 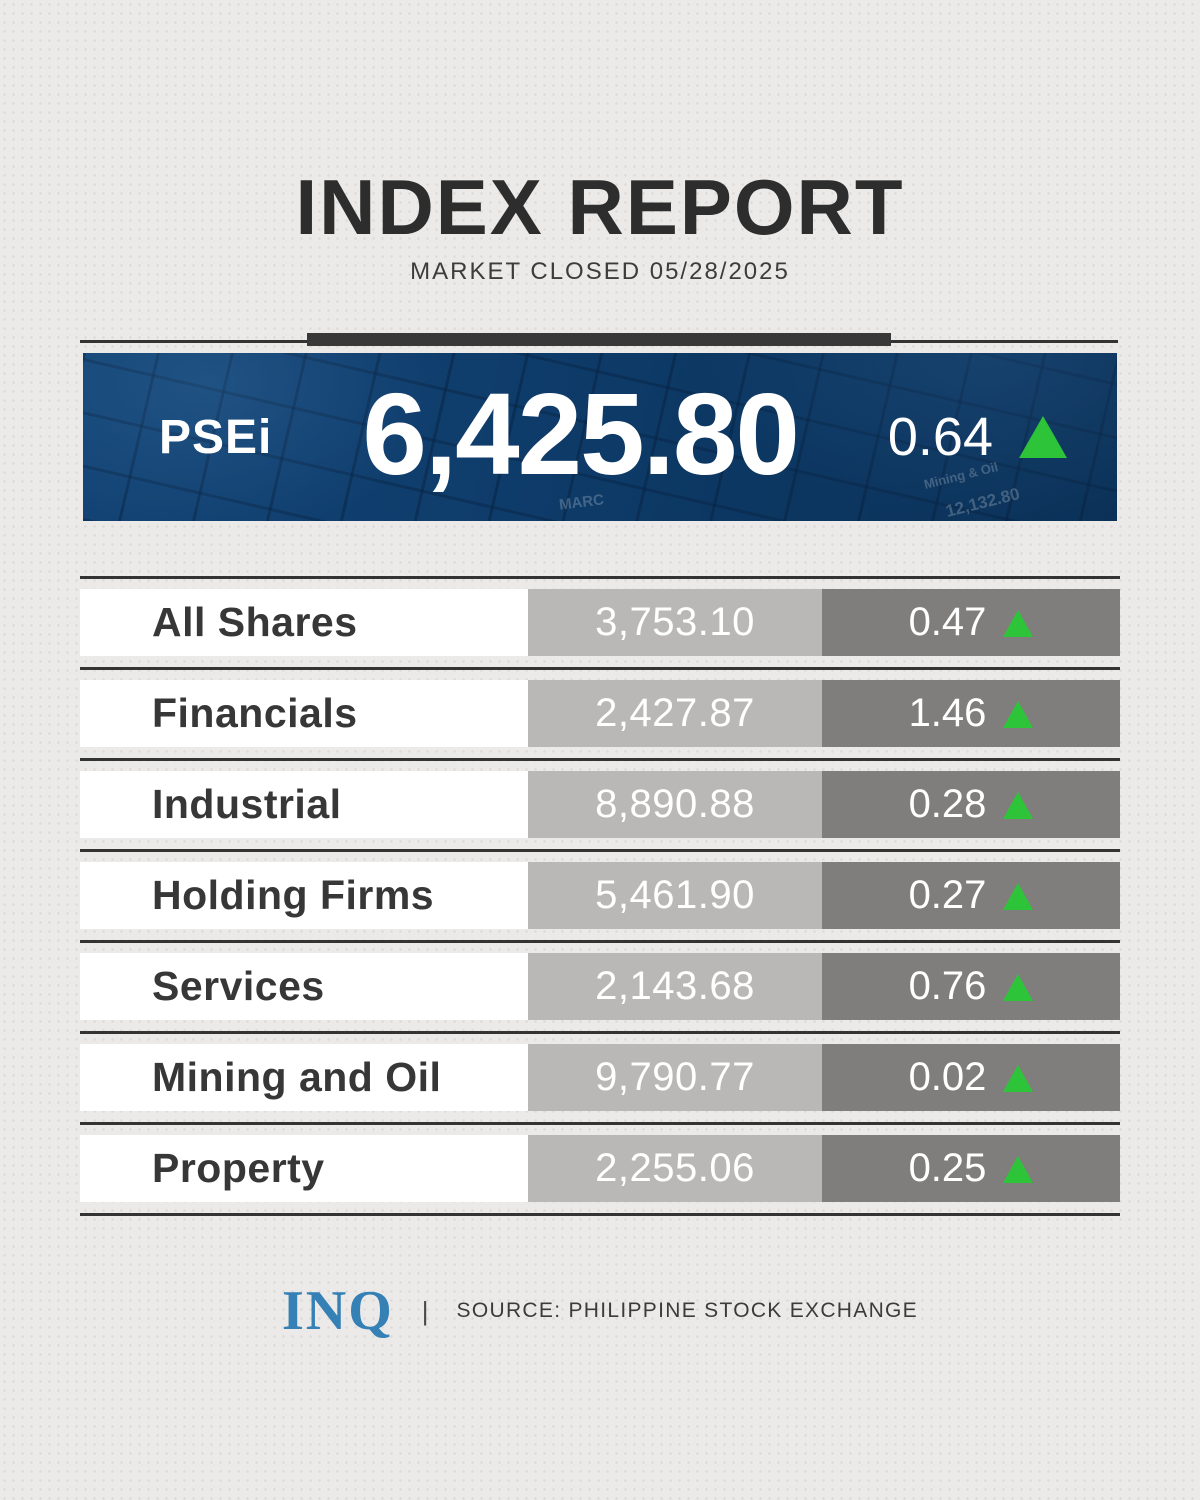 I want to click on index-change-cell: 0.27, so click(x=971, y=895).